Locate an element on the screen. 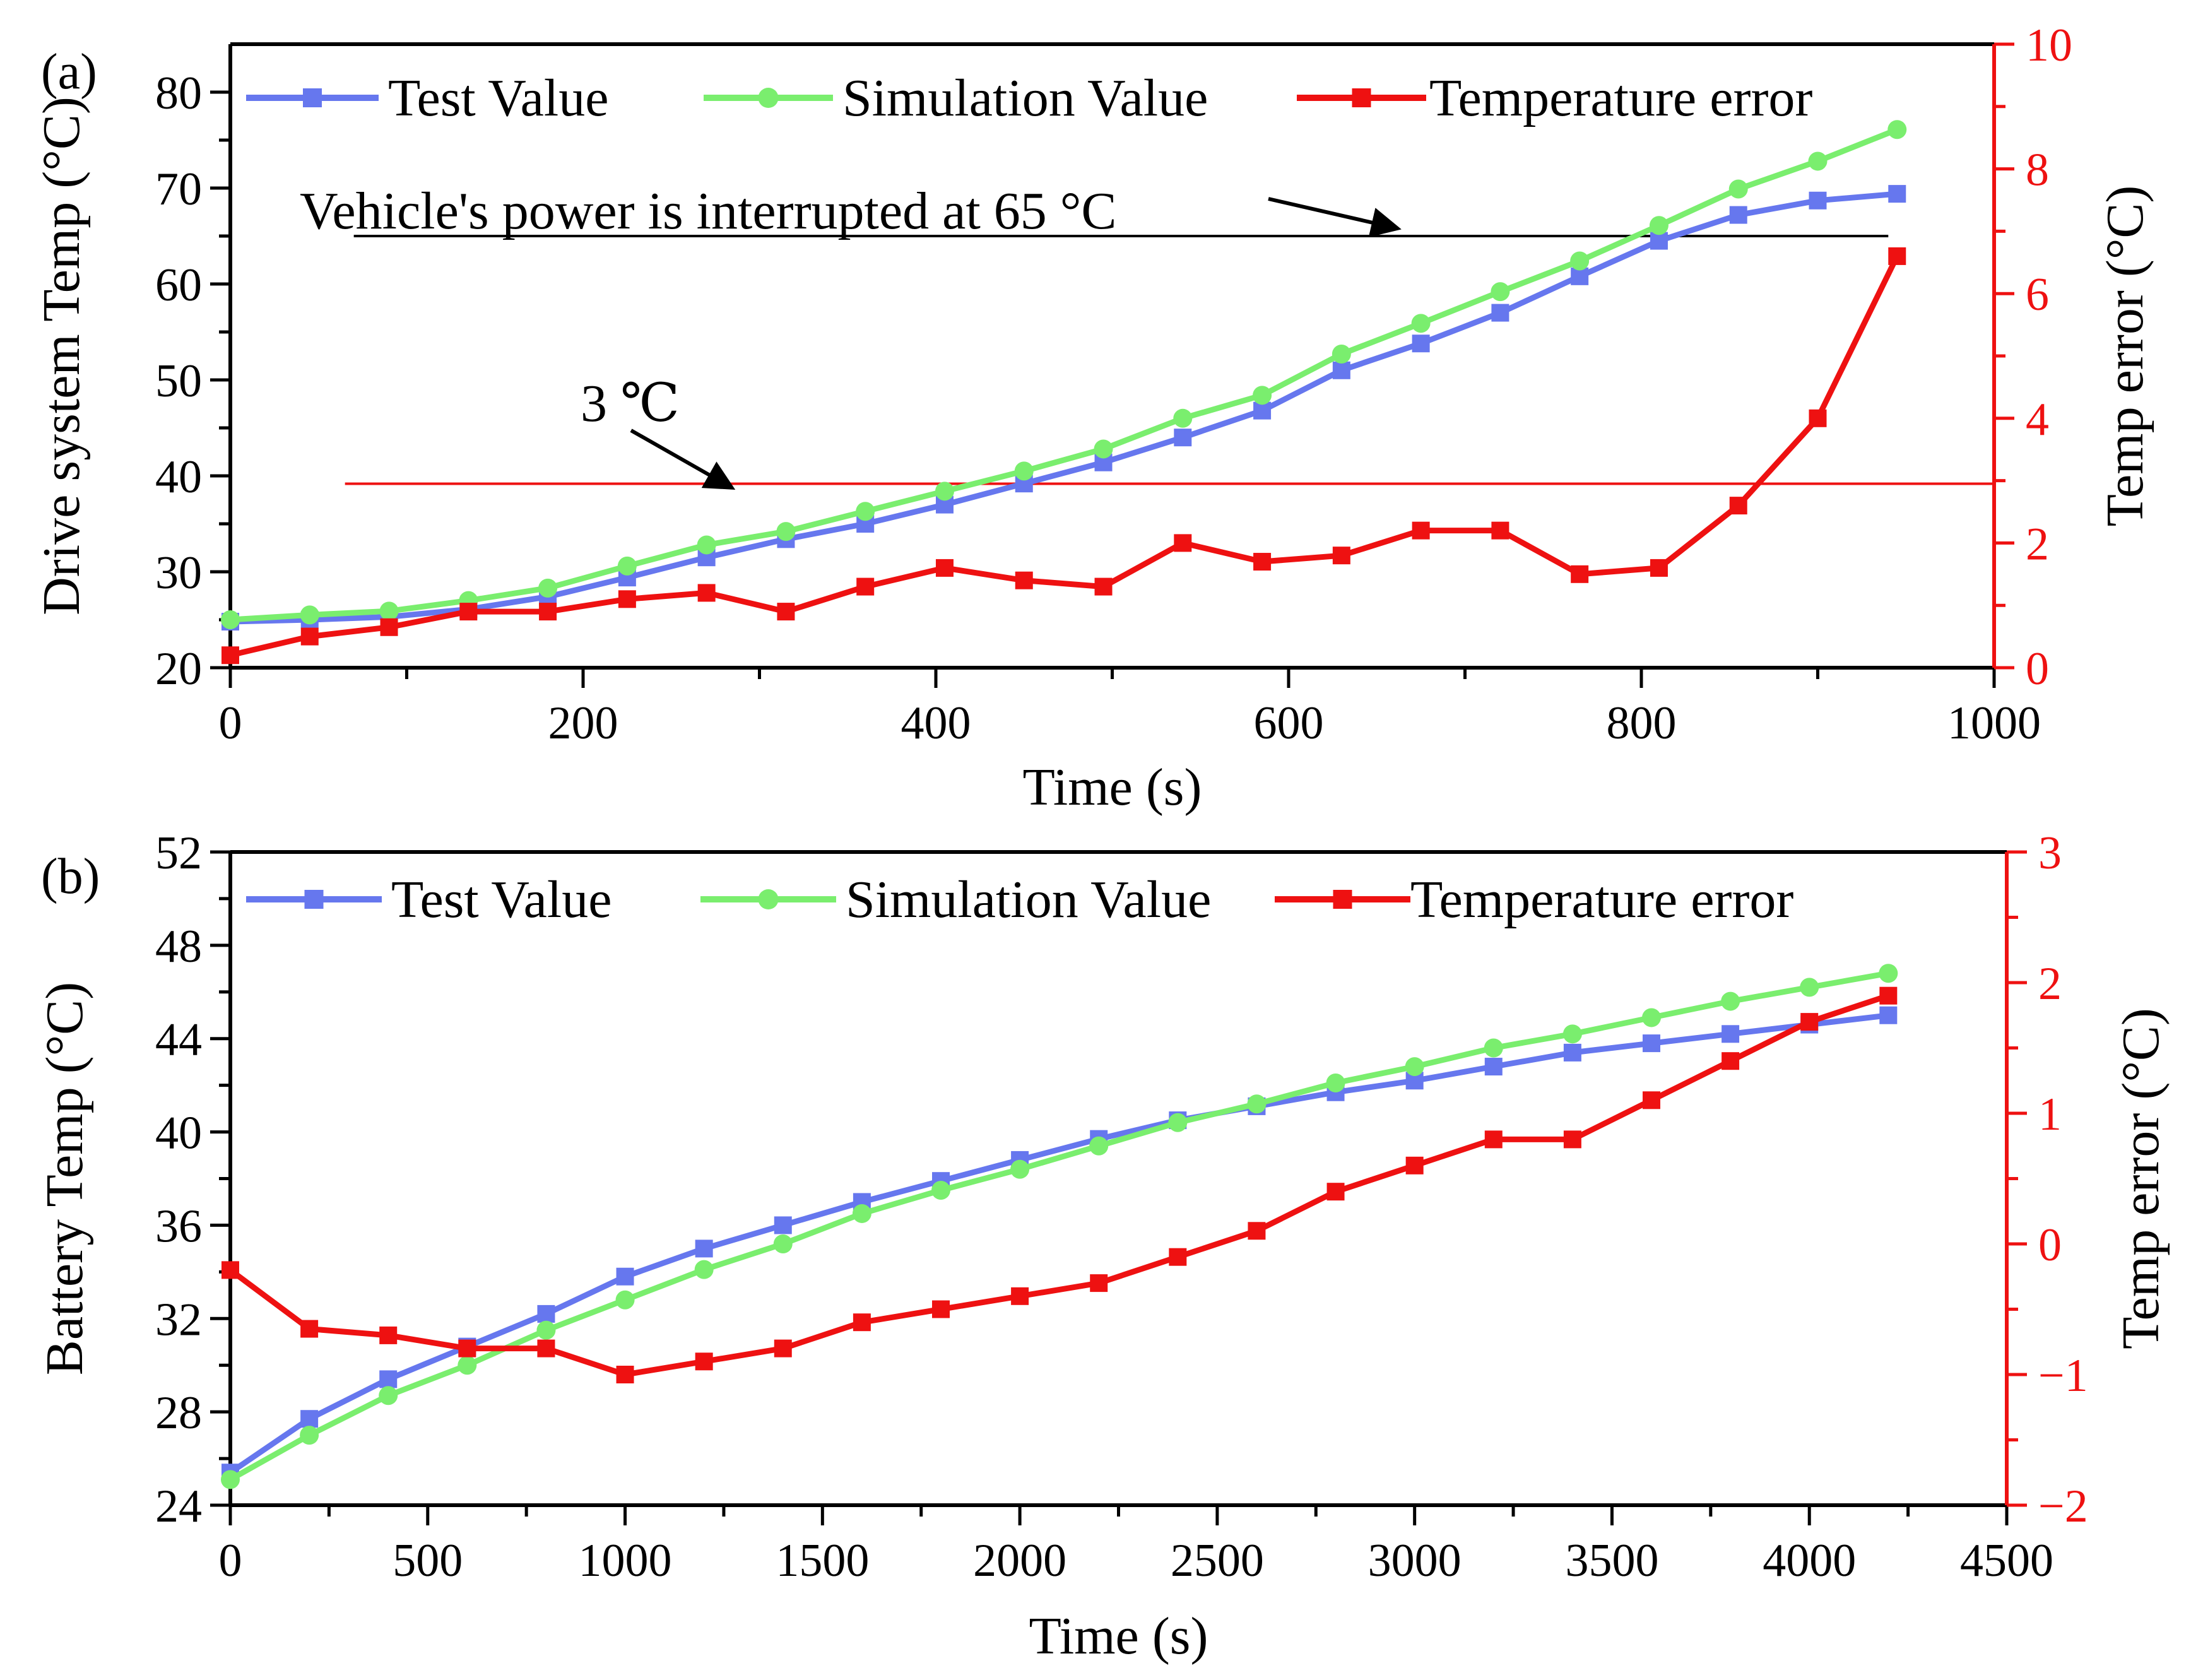 The height and width of the screenshot is (1680, 2203). y-tick-label: 60 is located at coordinates (178, 285).